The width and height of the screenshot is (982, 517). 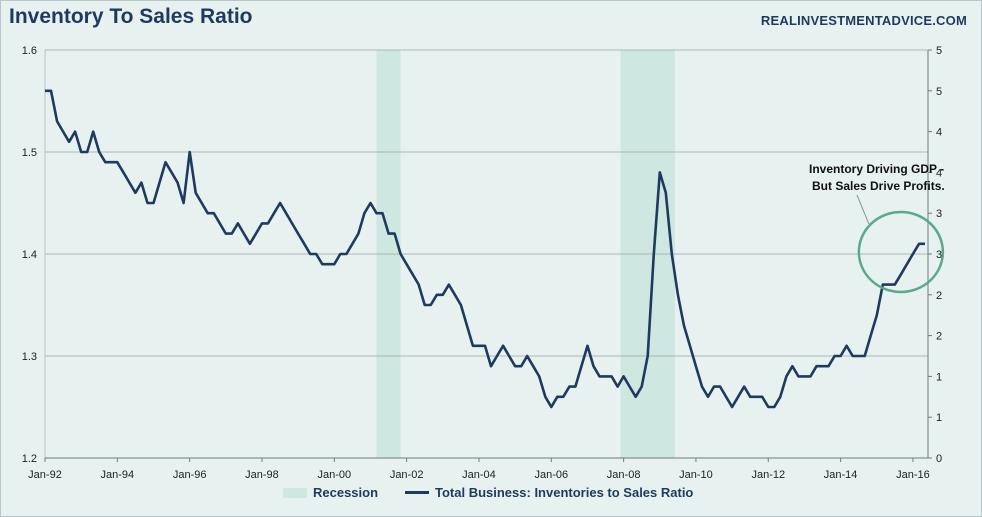 I want to click on y-right-tick-1: 1, so click(x=939, y=418).